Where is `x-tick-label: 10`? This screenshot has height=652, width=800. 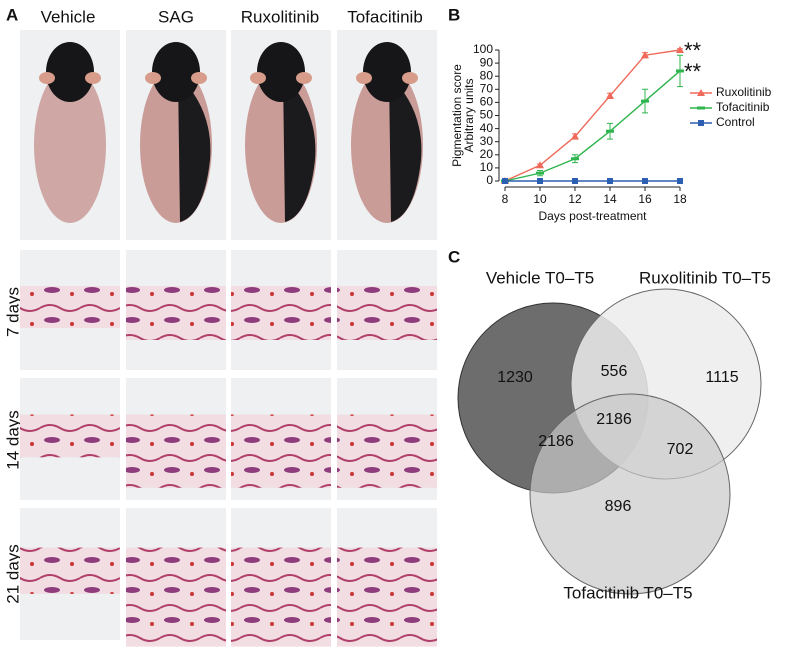
x-tick-label: 10 is located at coordinates (540, 199).